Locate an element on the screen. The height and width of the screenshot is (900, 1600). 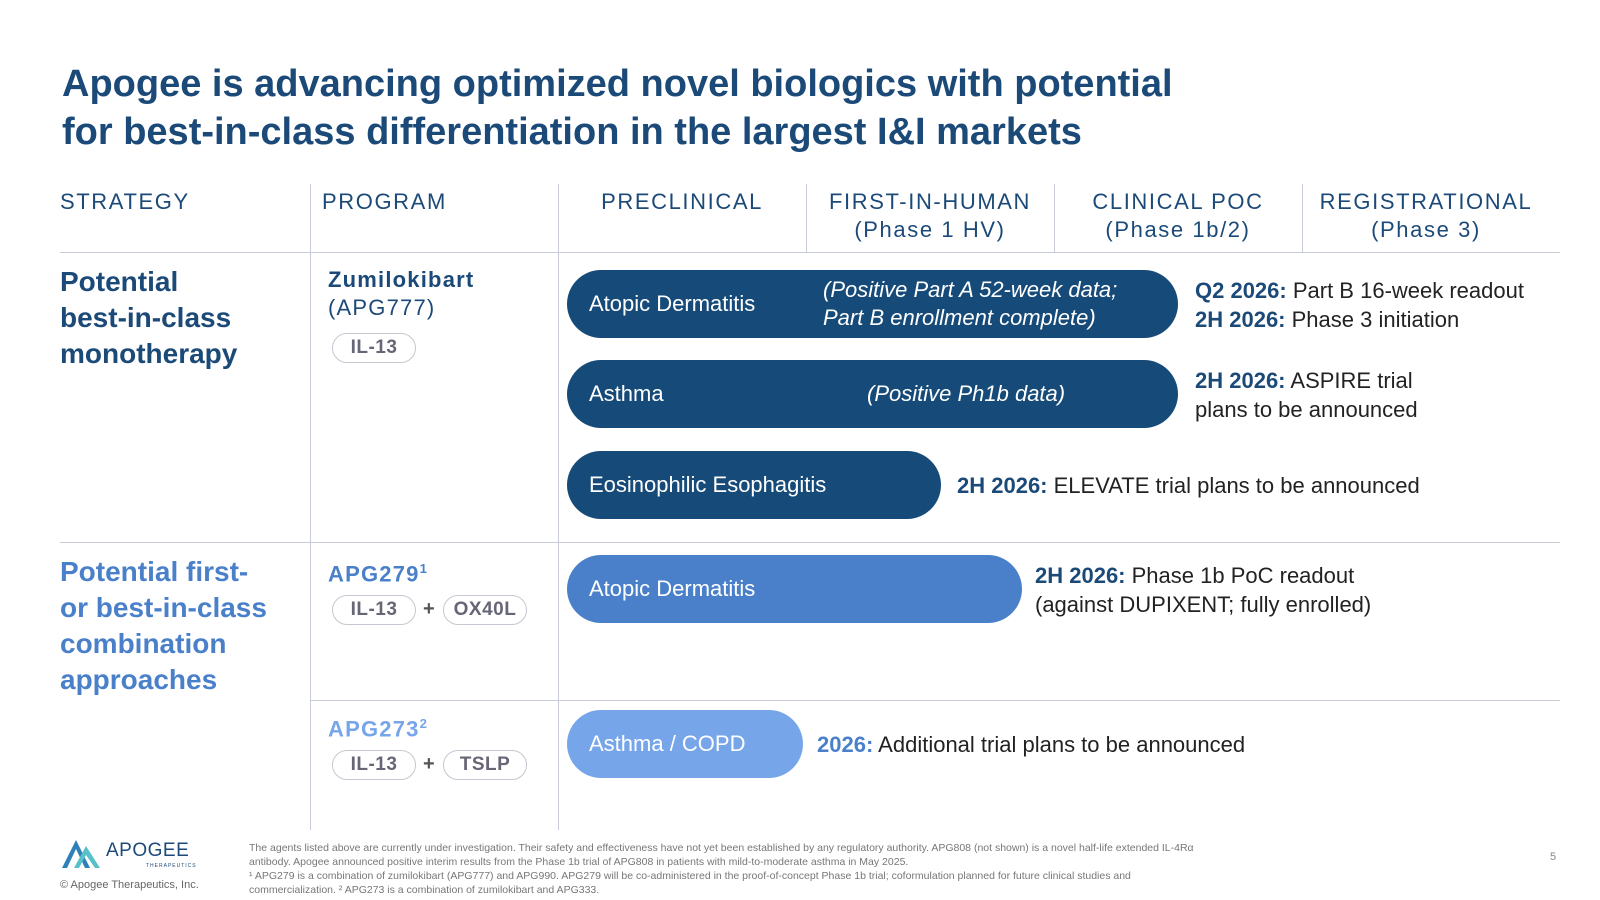
program-apg273-name: APG2732 is located at coordinates (378, 726).